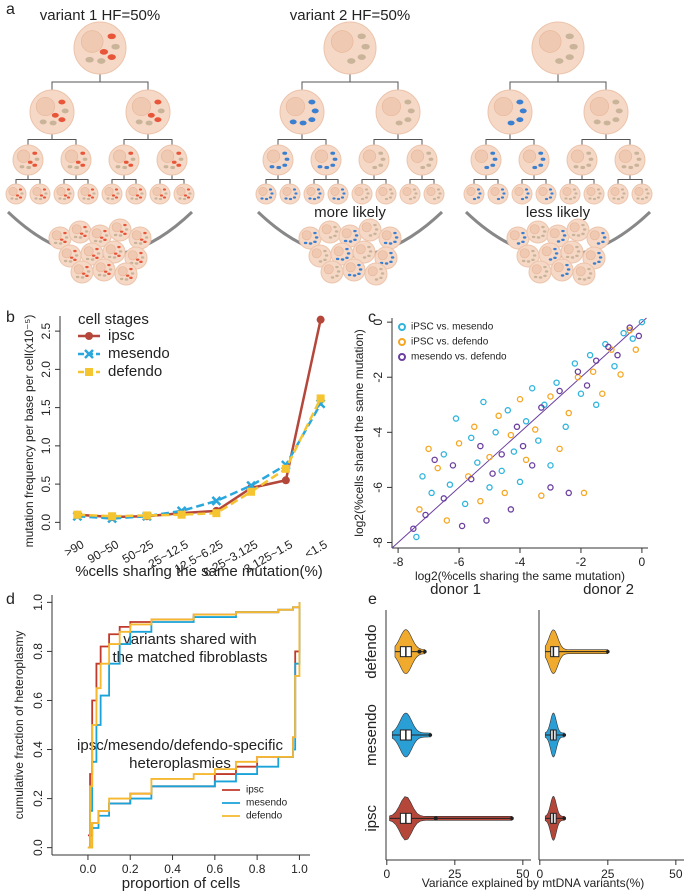 The height and width of the screenshot is (891, 685). I want to click on x-tick-label: -2, so click(581, 562).